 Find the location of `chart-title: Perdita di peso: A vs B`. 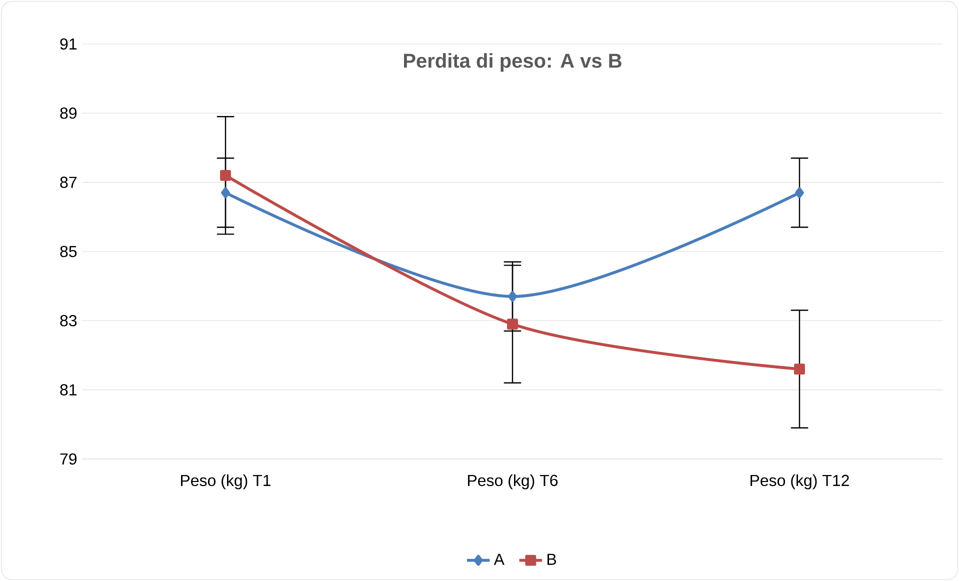

chart-title: Perdita di peso: A vs B is located at coordinates (513, 62).